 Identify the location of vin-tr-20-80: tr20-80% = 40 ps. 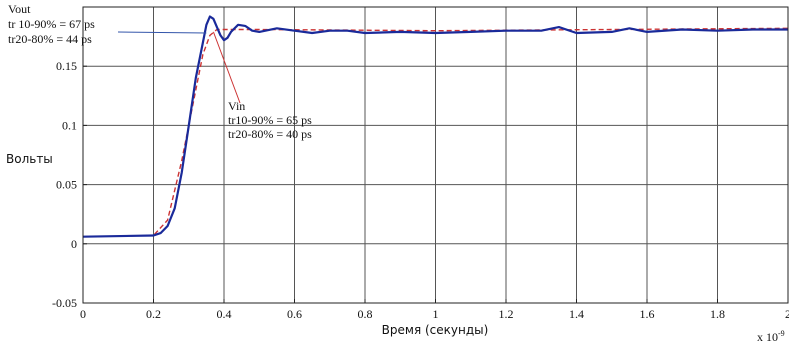
(270, 134).